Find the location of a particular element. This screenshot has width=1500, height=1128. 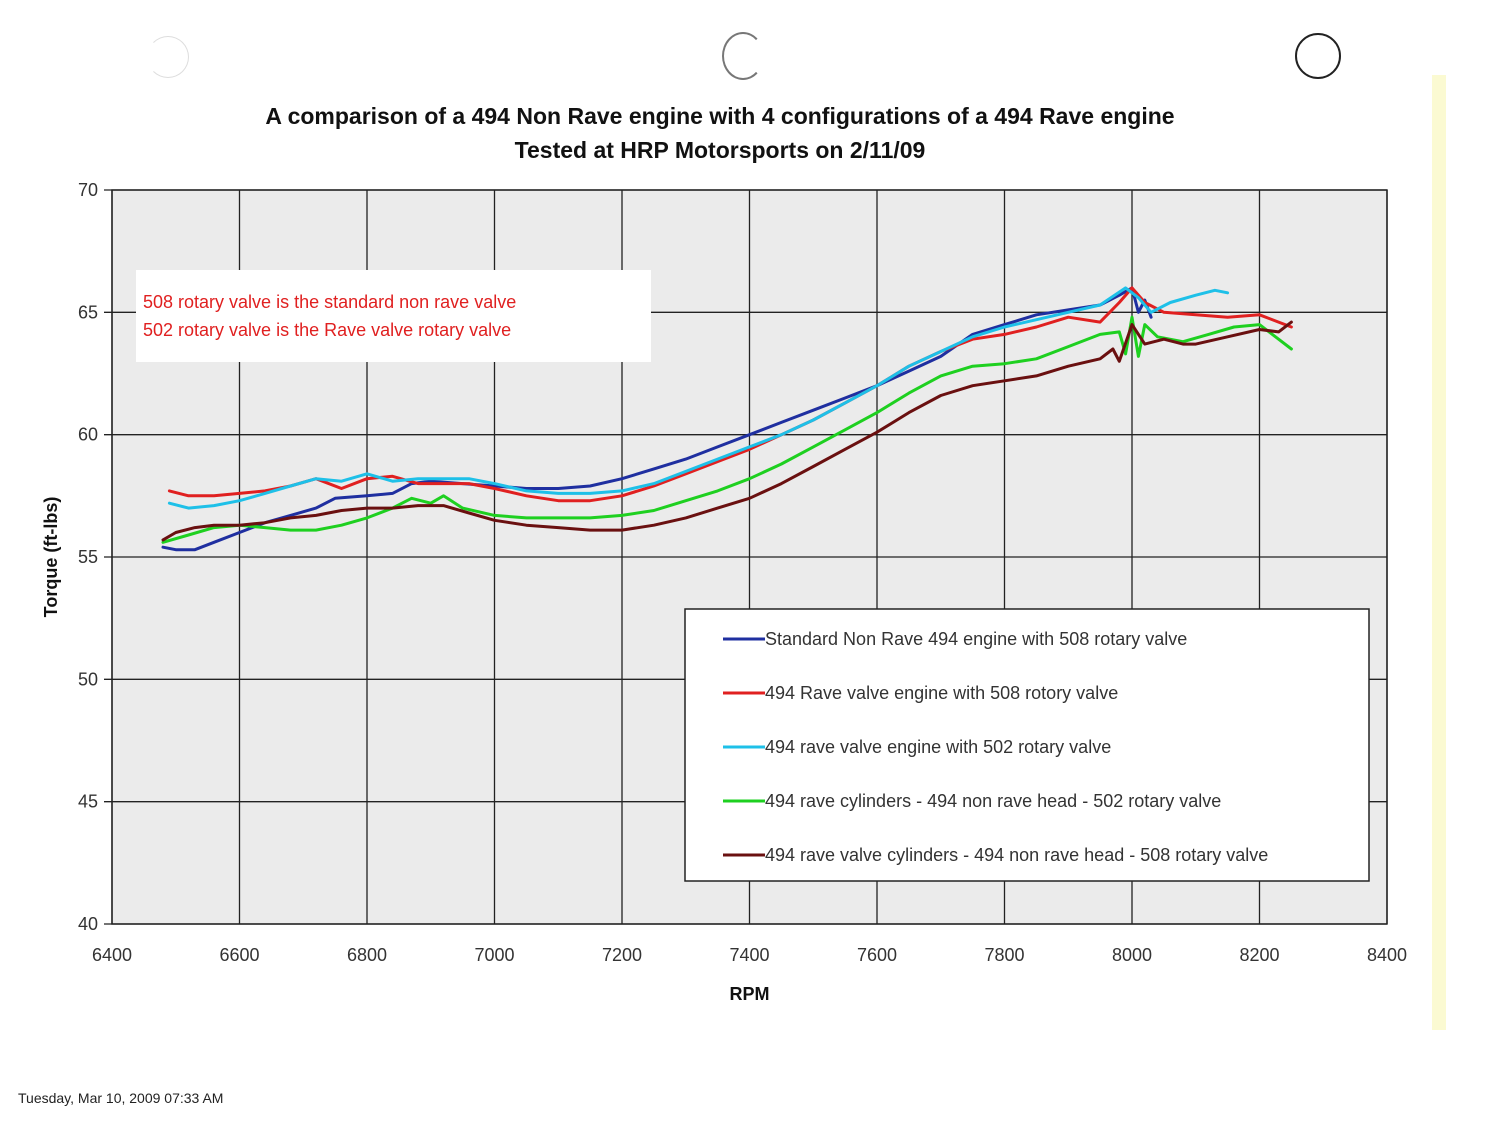

y-tick-label: 60 is located at coordinates (88, 435).